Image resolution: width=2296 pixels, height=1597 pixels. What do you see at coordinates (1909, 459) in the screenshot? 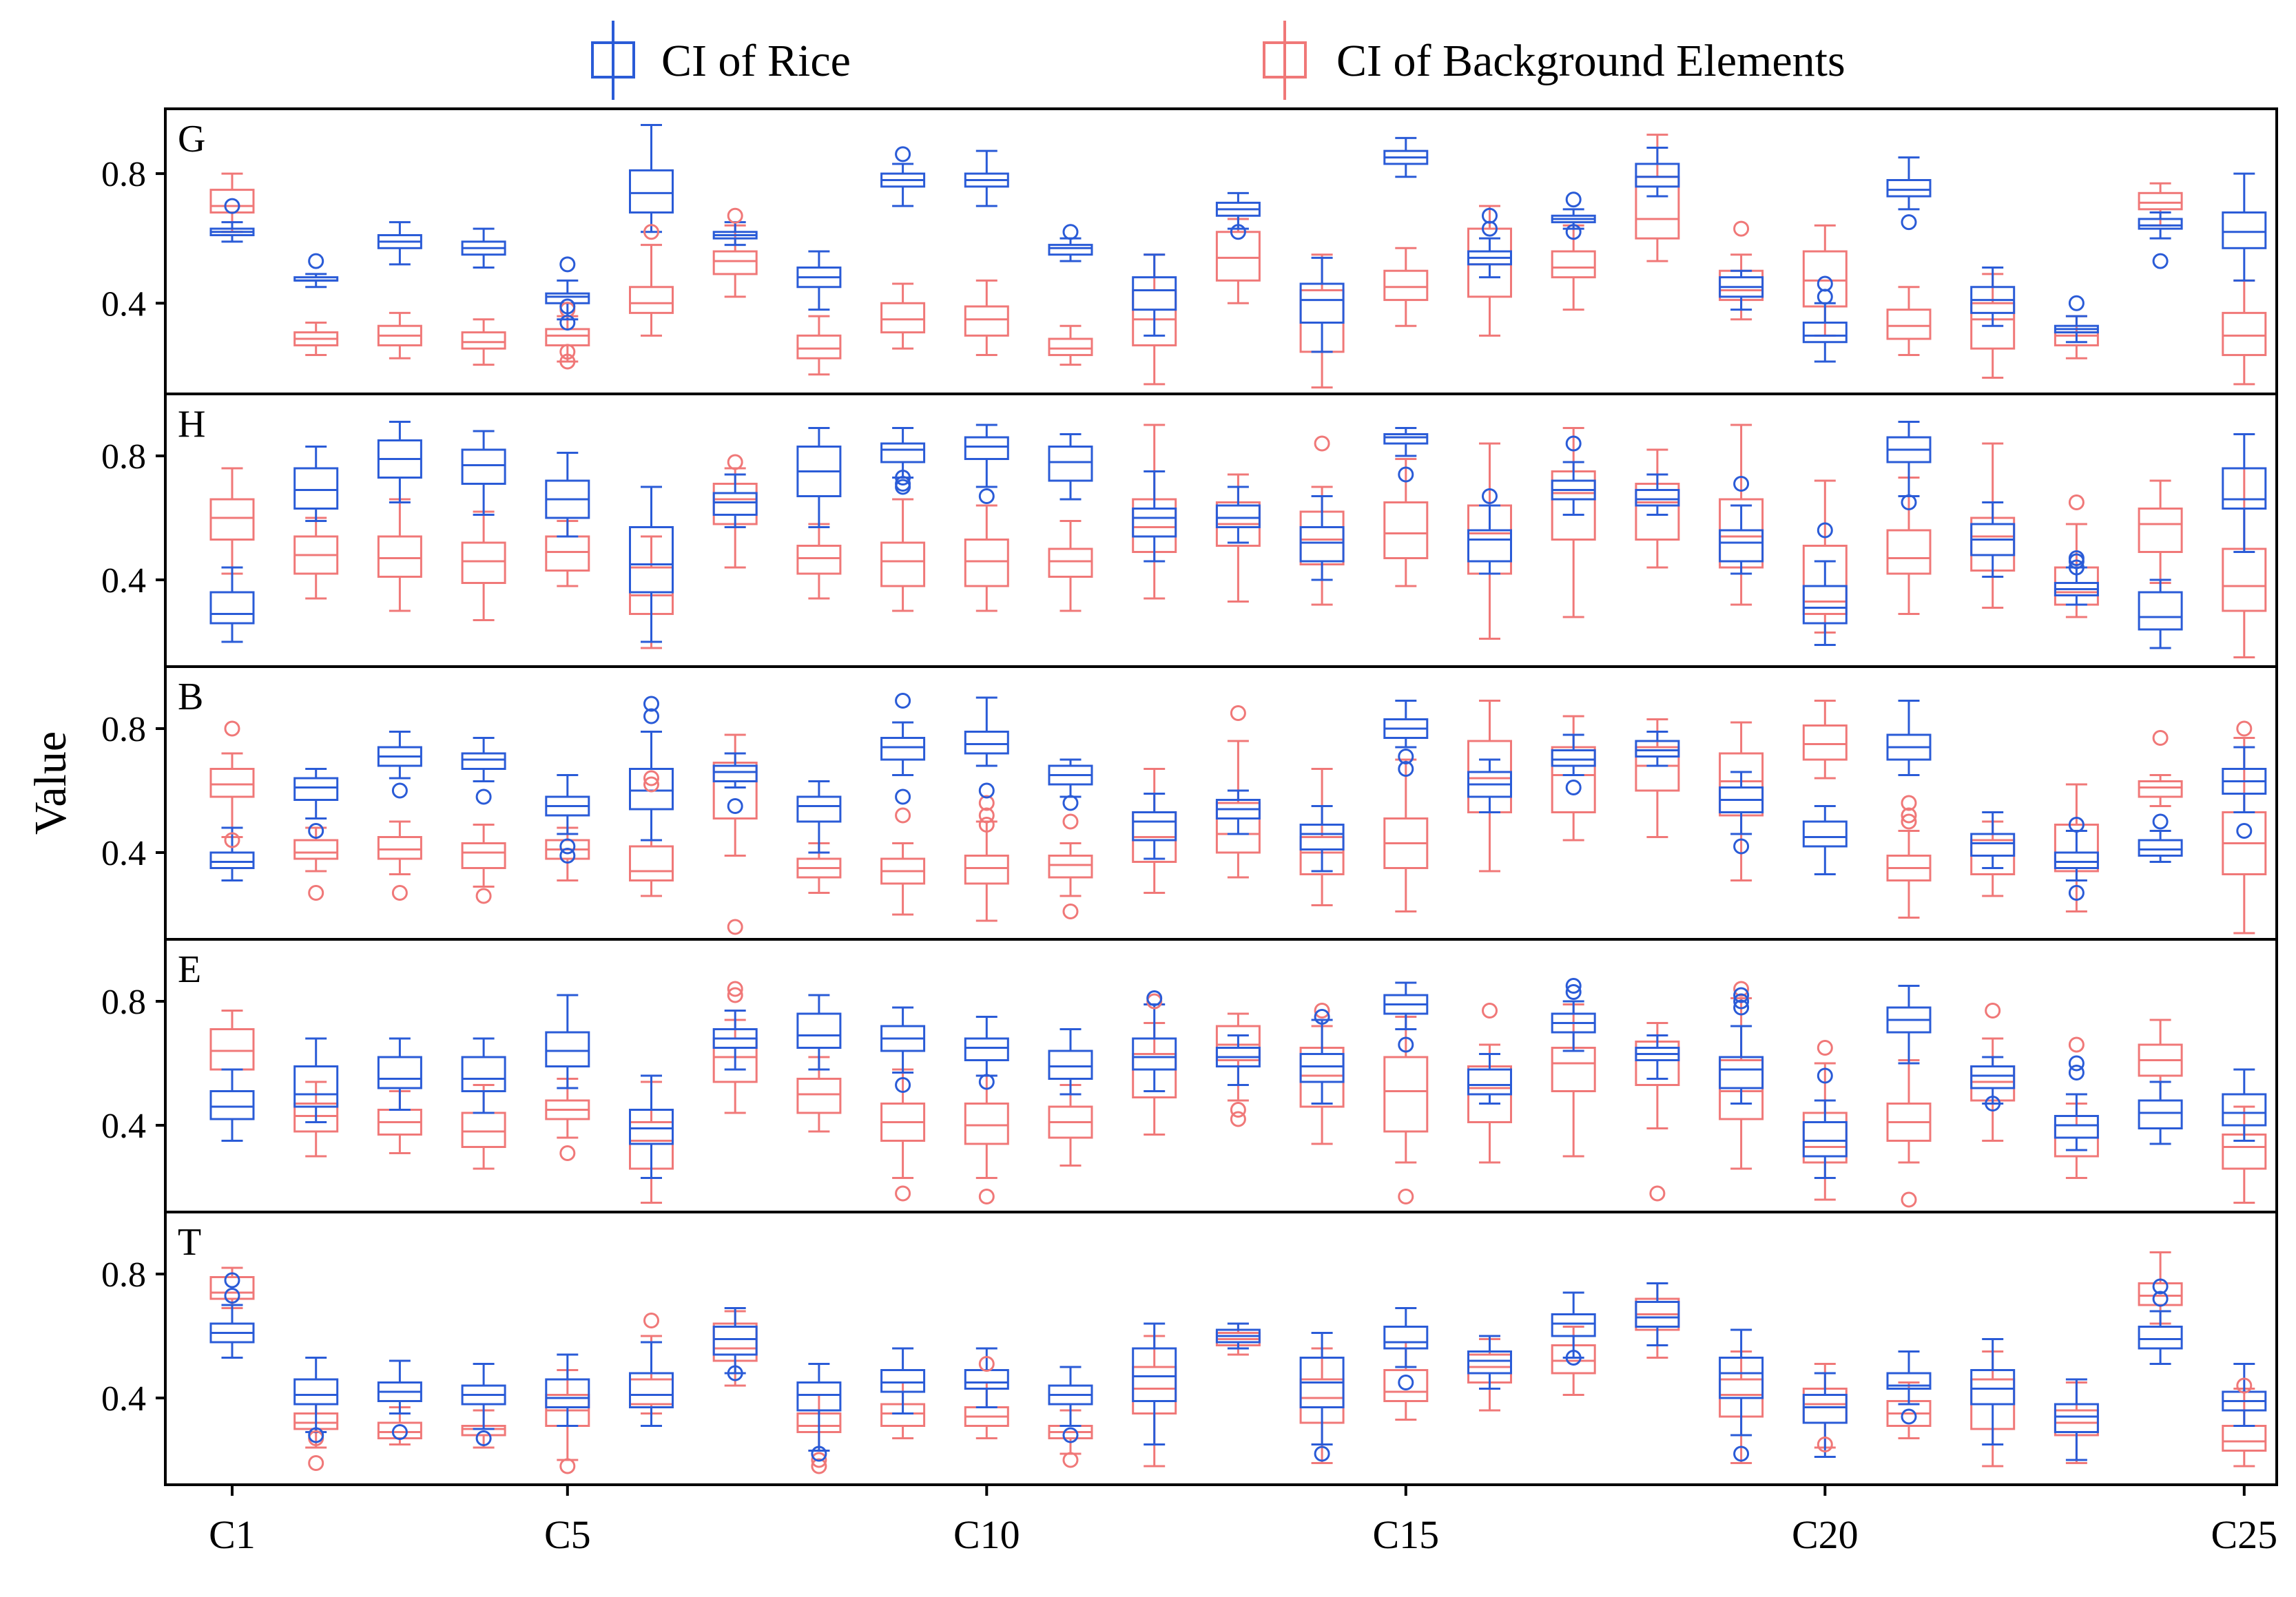
I see `rice-box-C21` at bounding box center [1909, 459].